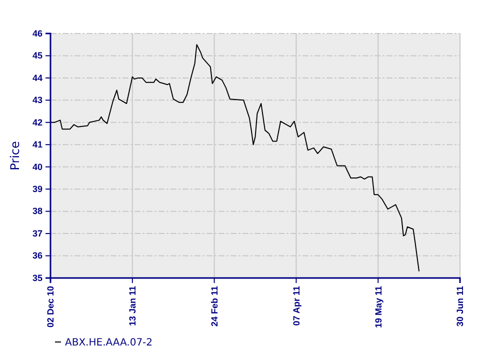 Image resolution: width=500 pixels, height=360 pixels. Describe the element at coordinates (37, 189) in the screenshot. I see `y-tick-label: 39` at that location.